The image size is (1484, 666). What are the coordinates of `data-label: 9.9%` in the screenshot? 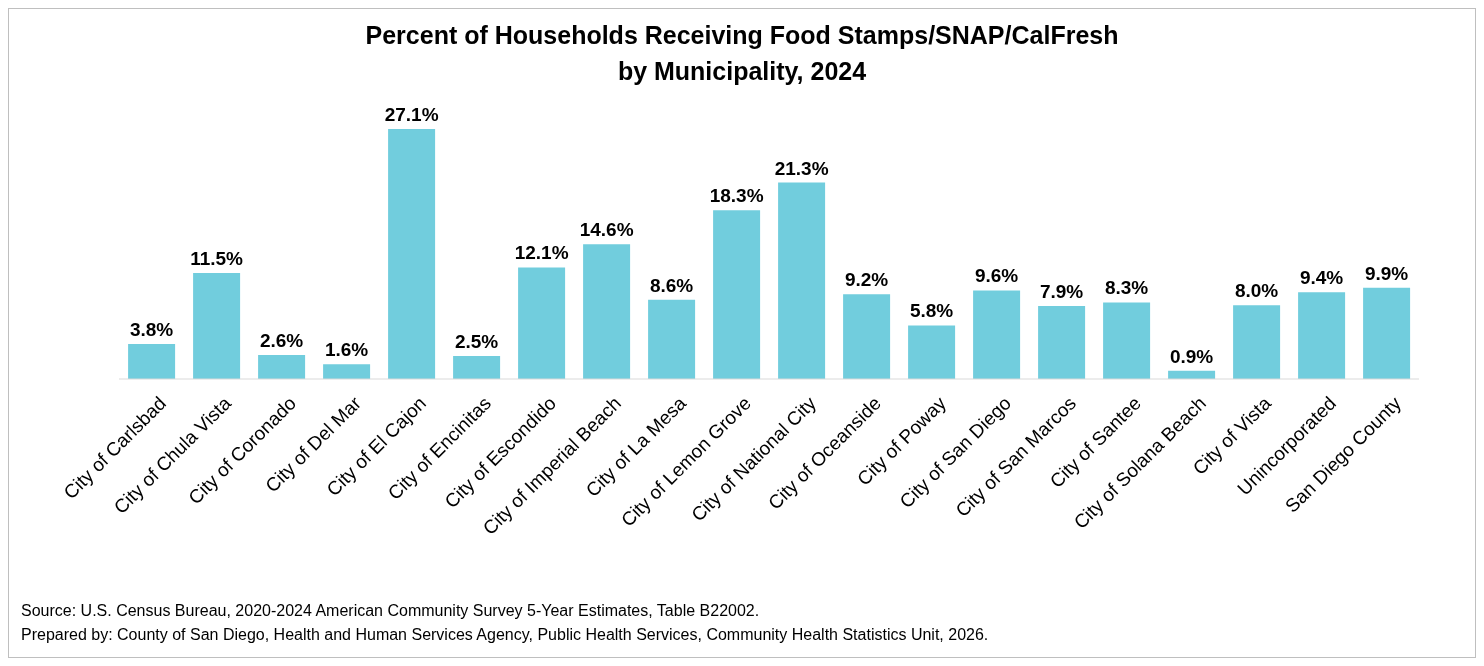 It's located at (1386, 273).